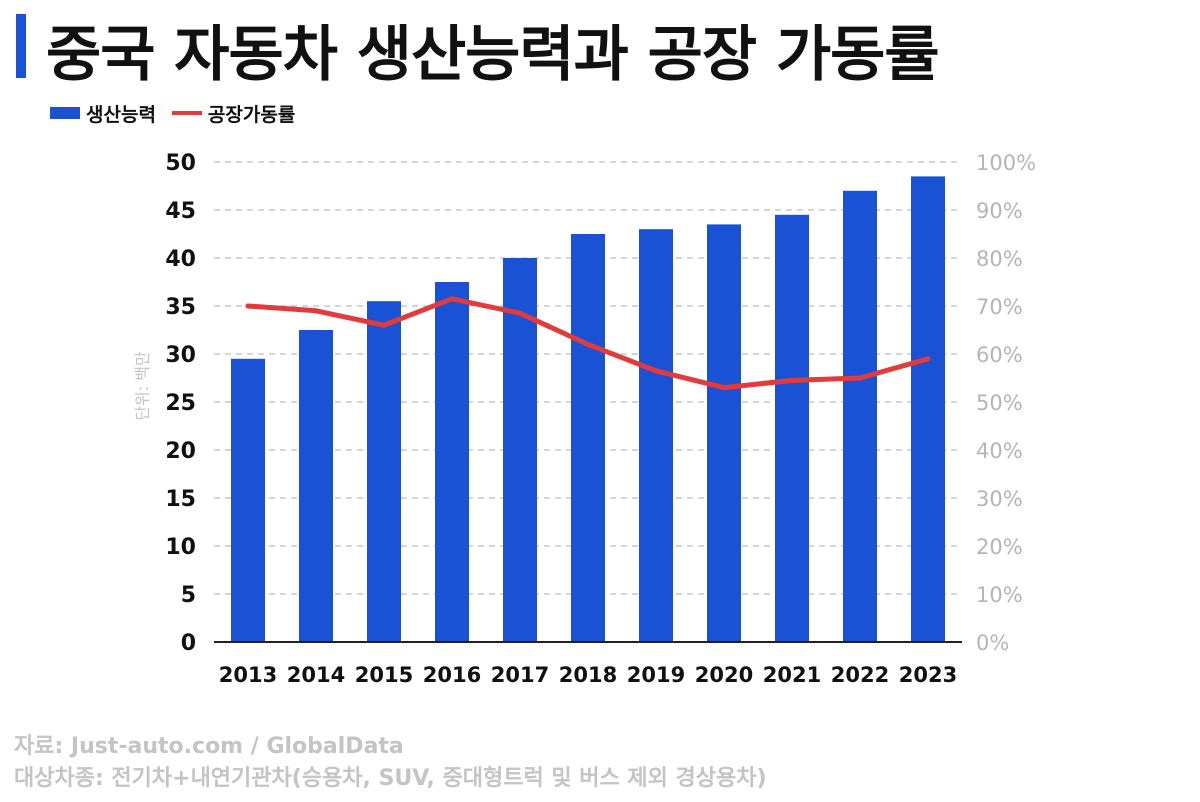 The image size is (1200, 802). What do you see at coordinates (180, 259) in the screenshot?
I see `y-left-tick-label: 40` at bounding box center [180, 259].